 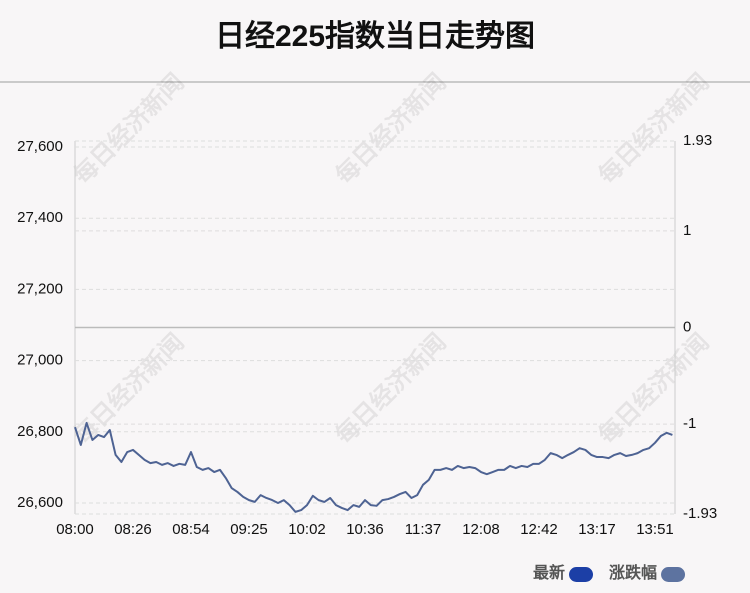 What do you see at coordinates (365, 529) in the screenshot?
I see `x-tick-label: 10:36` at bounding box center [365, 529].